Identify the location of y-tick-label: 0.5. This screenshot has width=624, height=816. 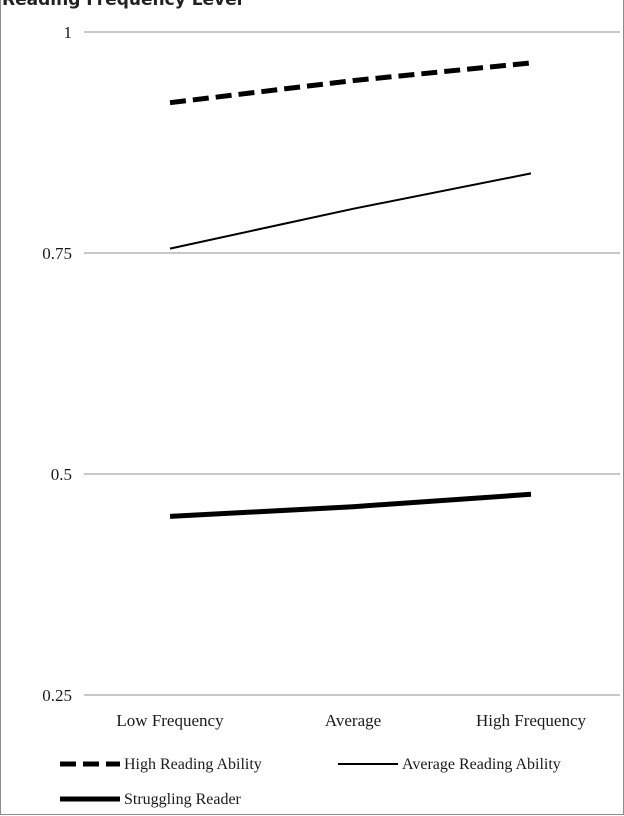
(61, 474).